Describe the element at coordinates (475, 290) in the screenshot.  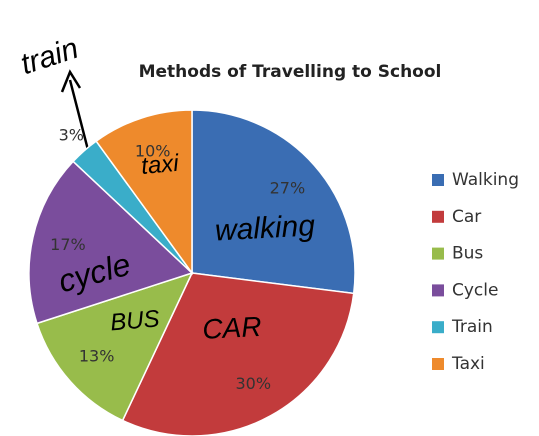
I see `legend-label: Cycle` at that location.